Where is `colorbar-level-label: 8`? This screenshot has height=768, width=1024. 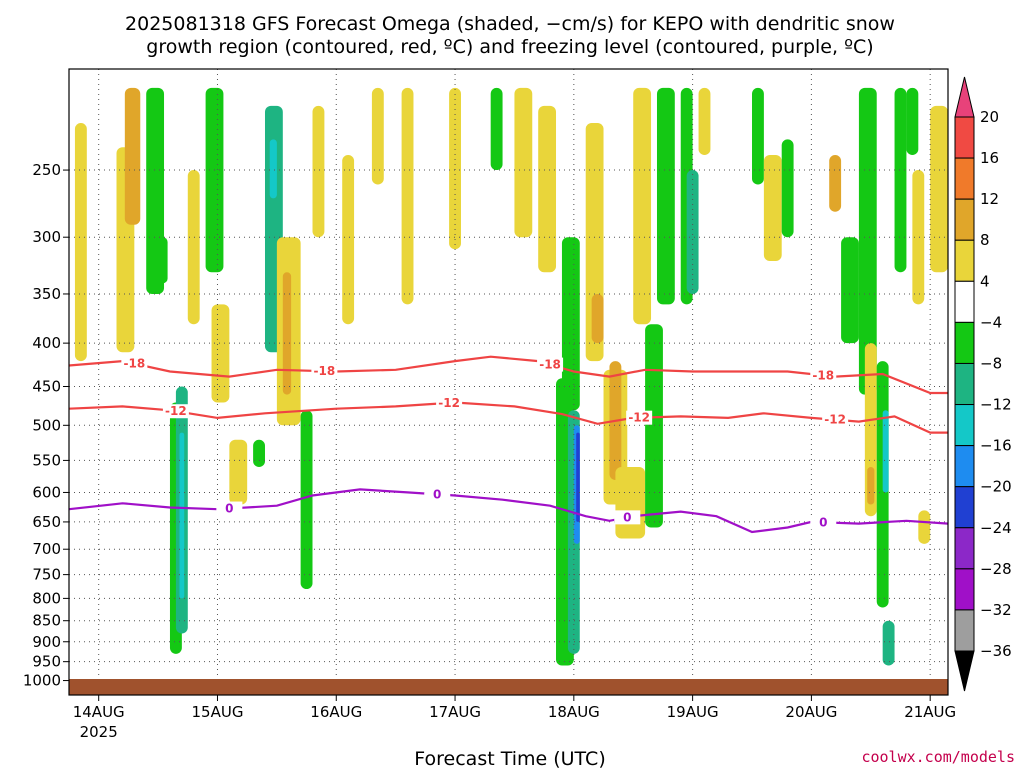 colorbar-level-label: 8 is located at coordinates (985, 240).